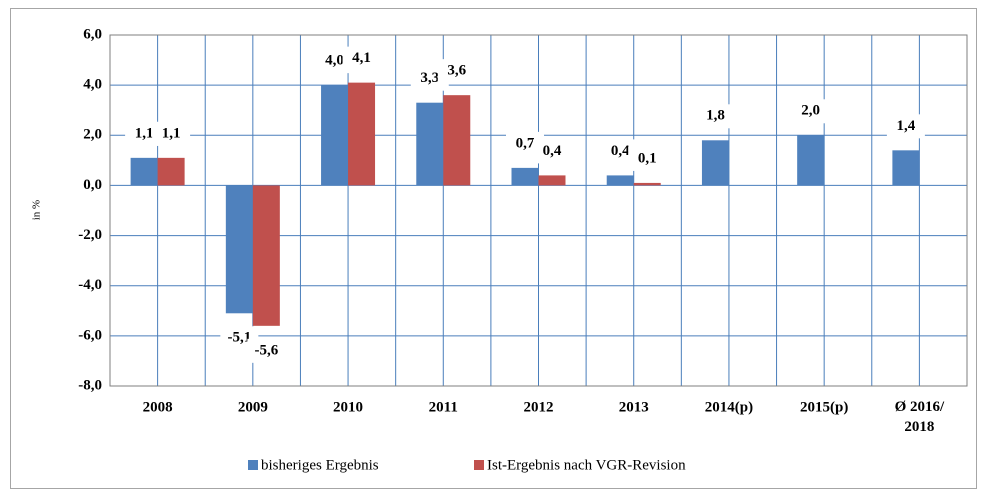 The image size is (987, 498). What do you see at coordinates (920, 417) in the screenshot?
I see `x-tick-label: Ø 2016/2018` at bounding box center [920, 417].